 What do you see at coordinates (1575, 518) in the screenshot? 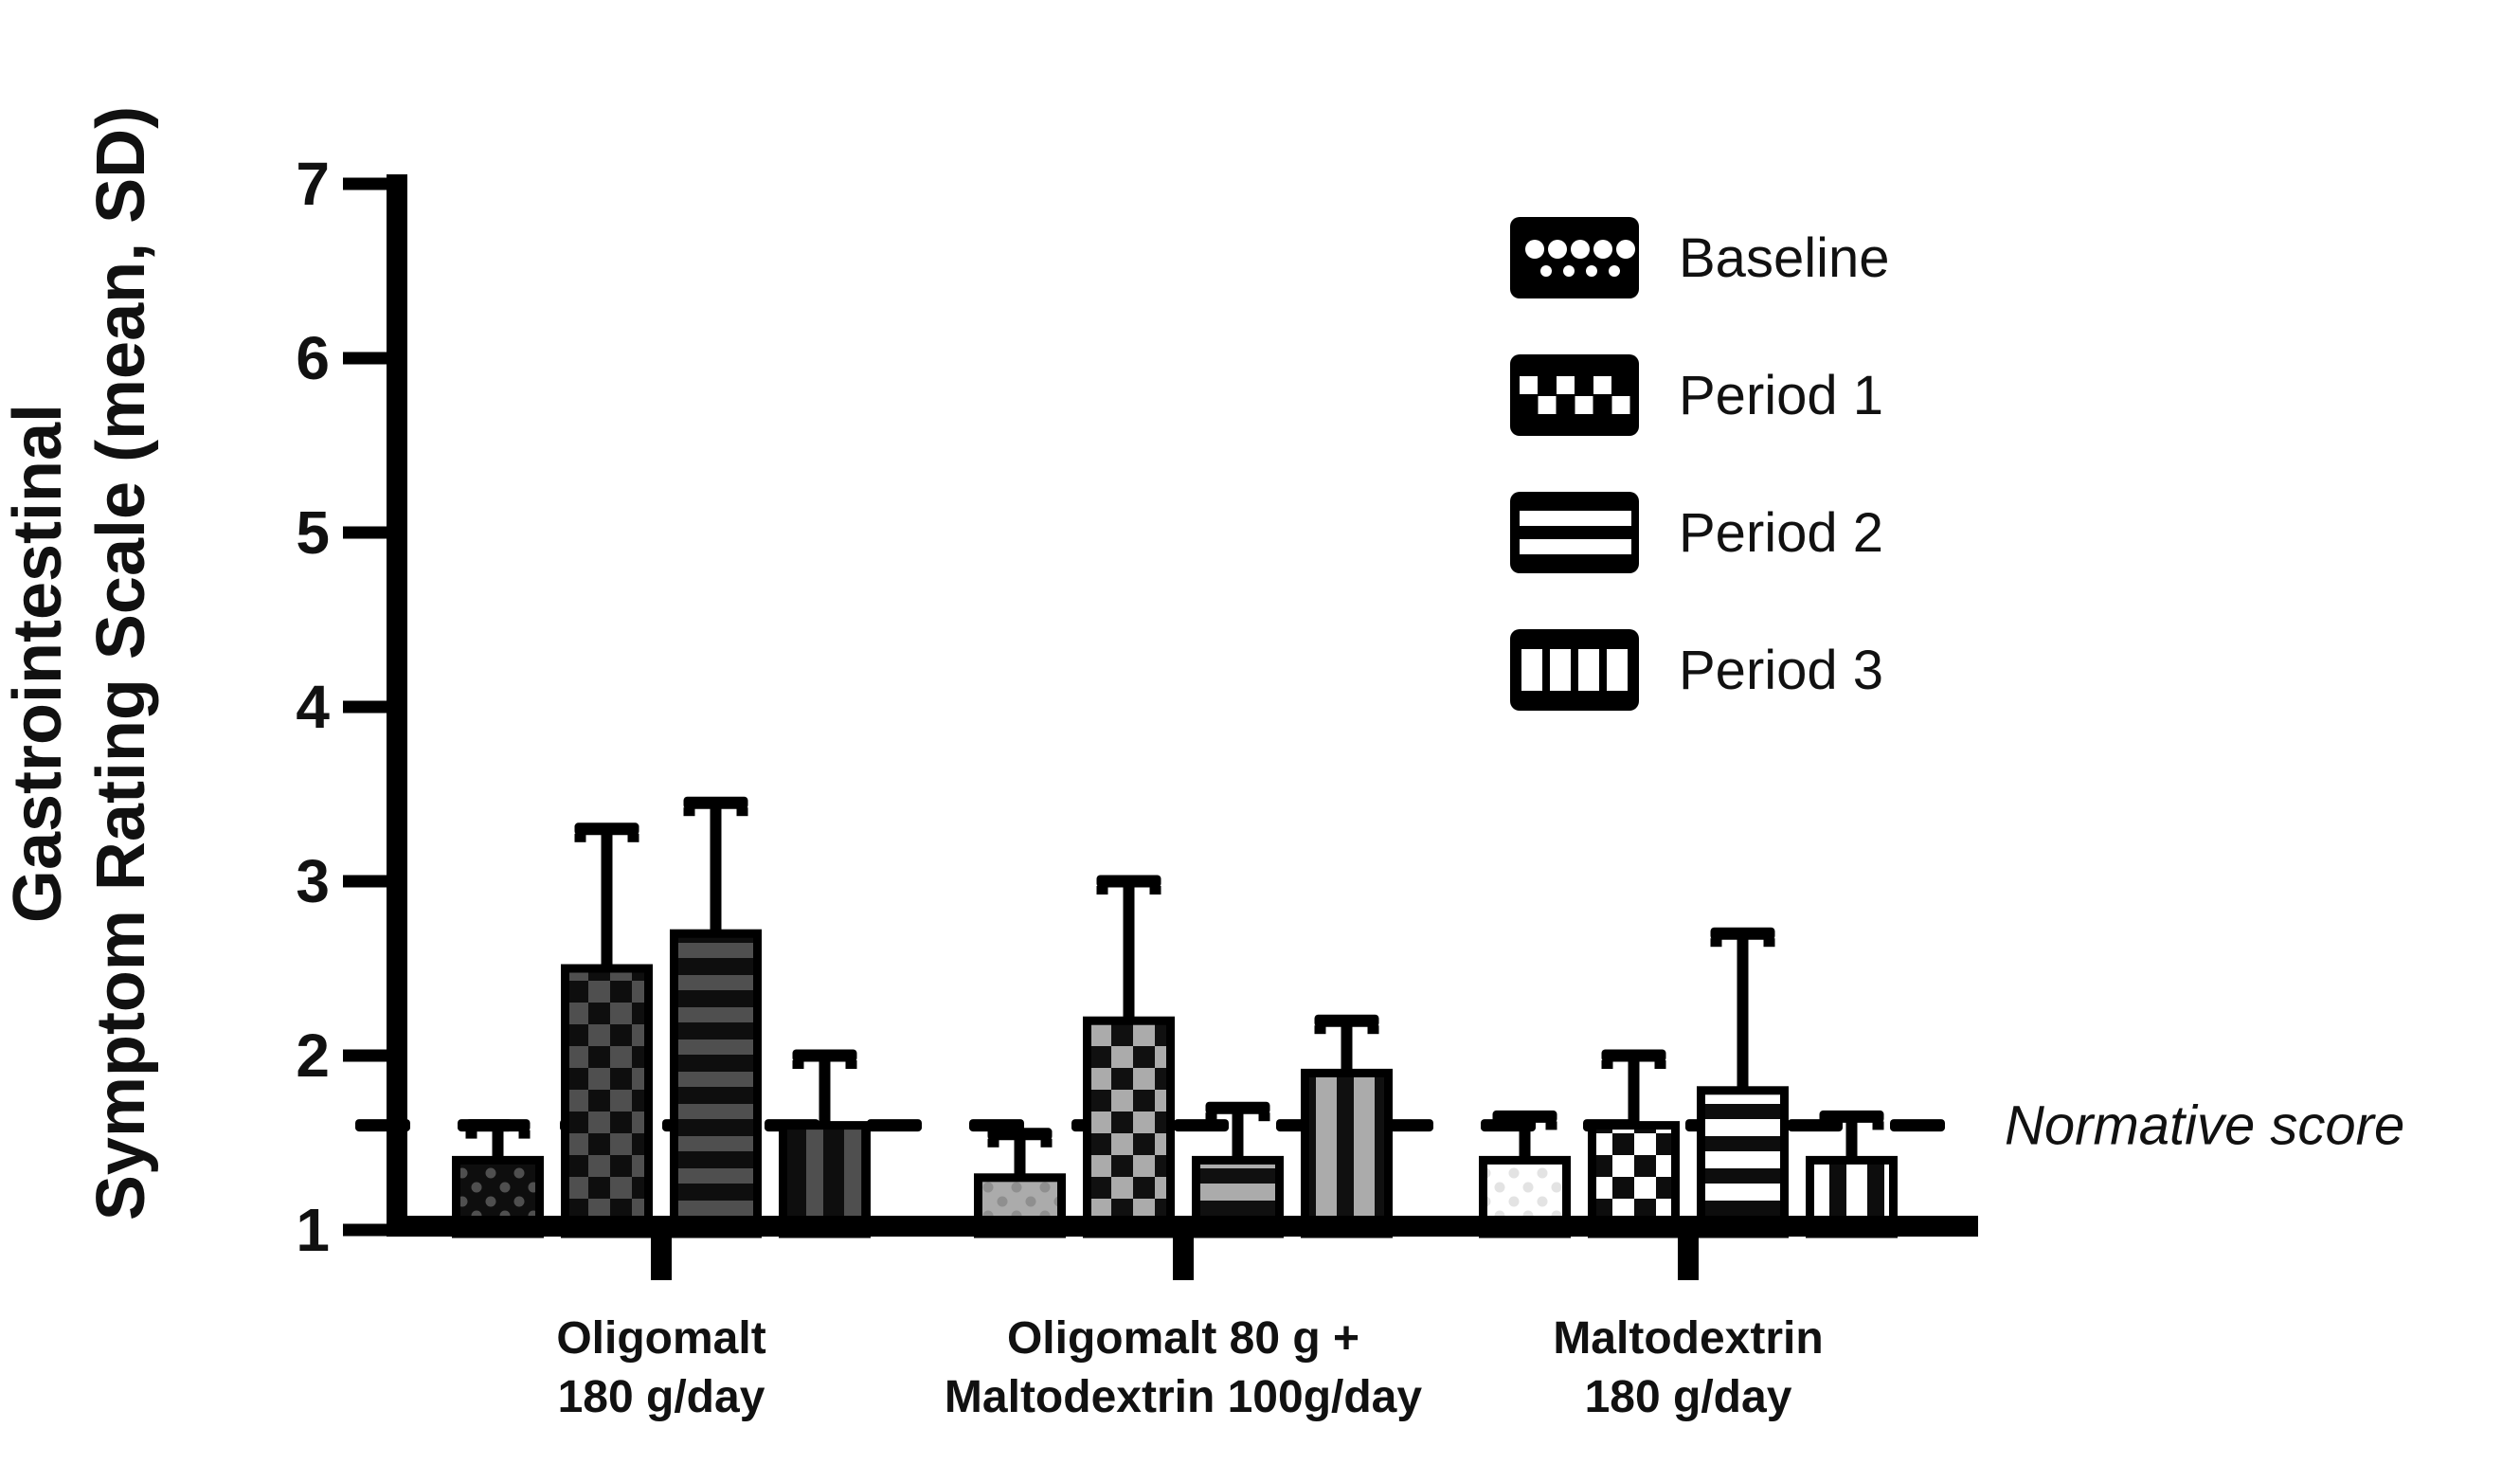
I see `legend-hstripe` at bounding box center [1575, 518].